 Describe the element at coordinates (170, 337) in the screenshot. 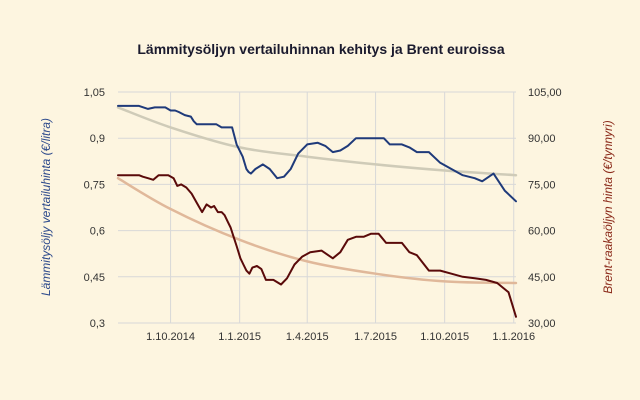

I see `x-tick-label: 1.10.2014` at that location.